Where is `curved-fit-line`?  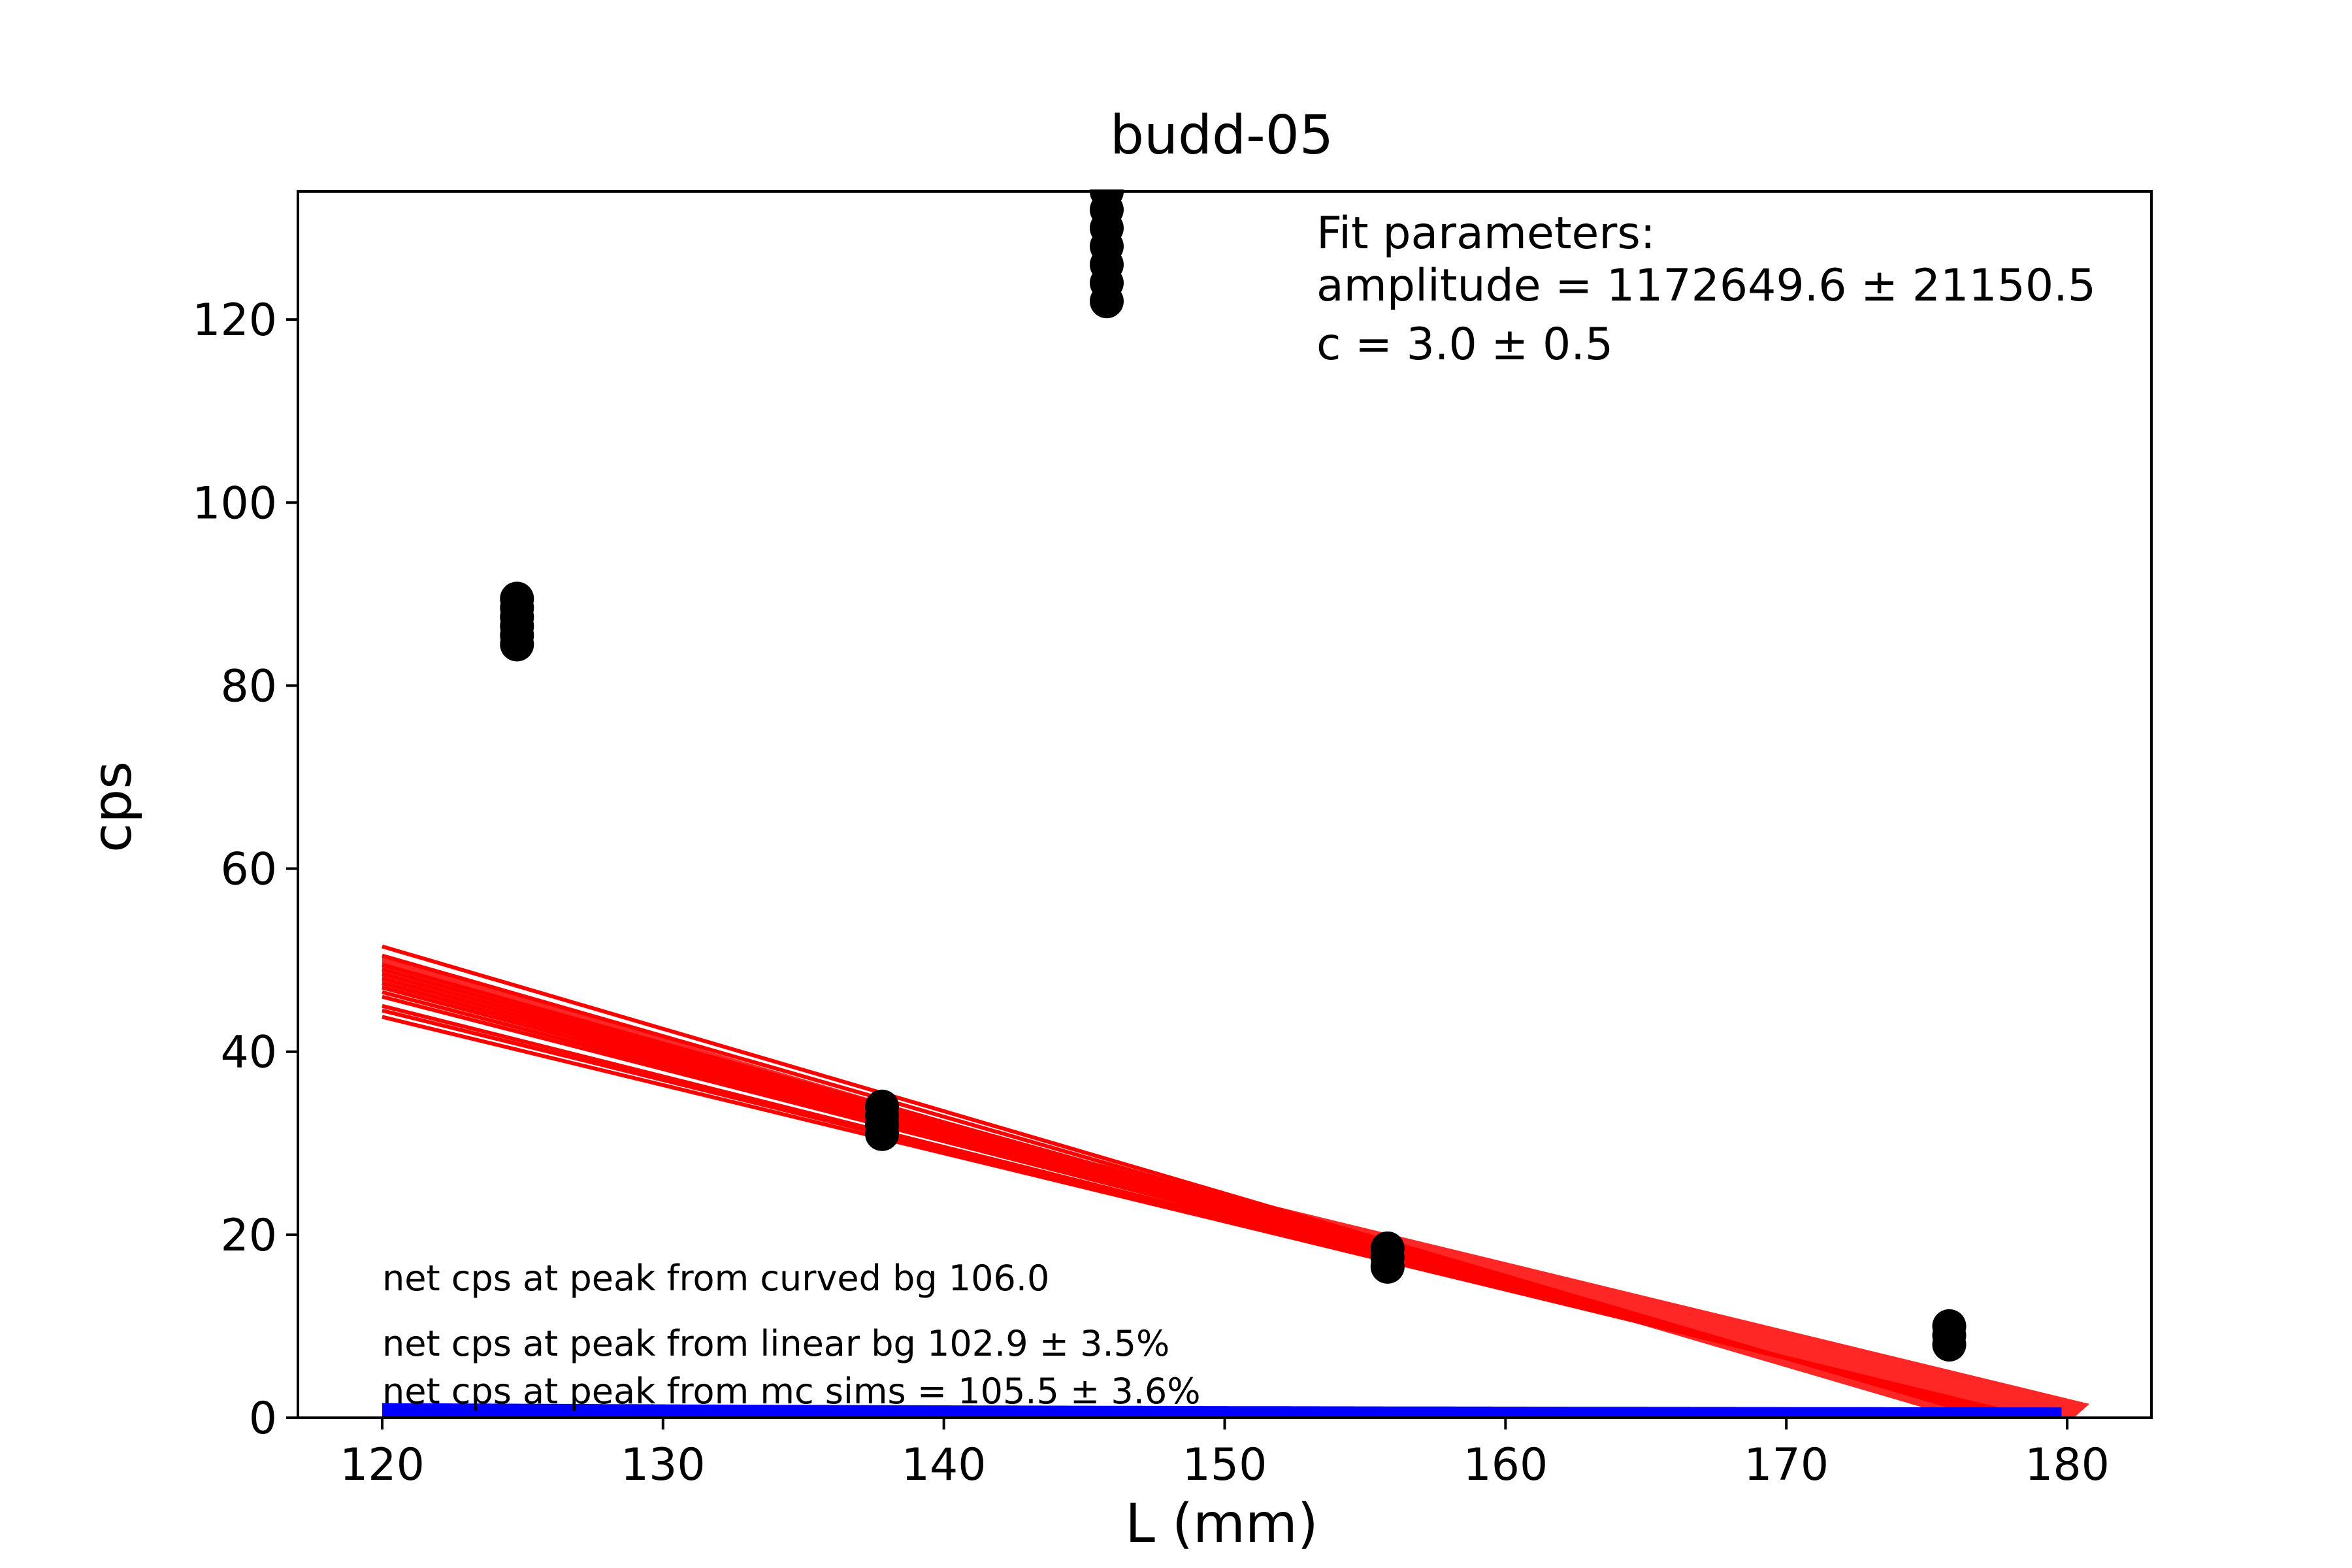 curved-fit-line is located at coordinates (1222, 1410).